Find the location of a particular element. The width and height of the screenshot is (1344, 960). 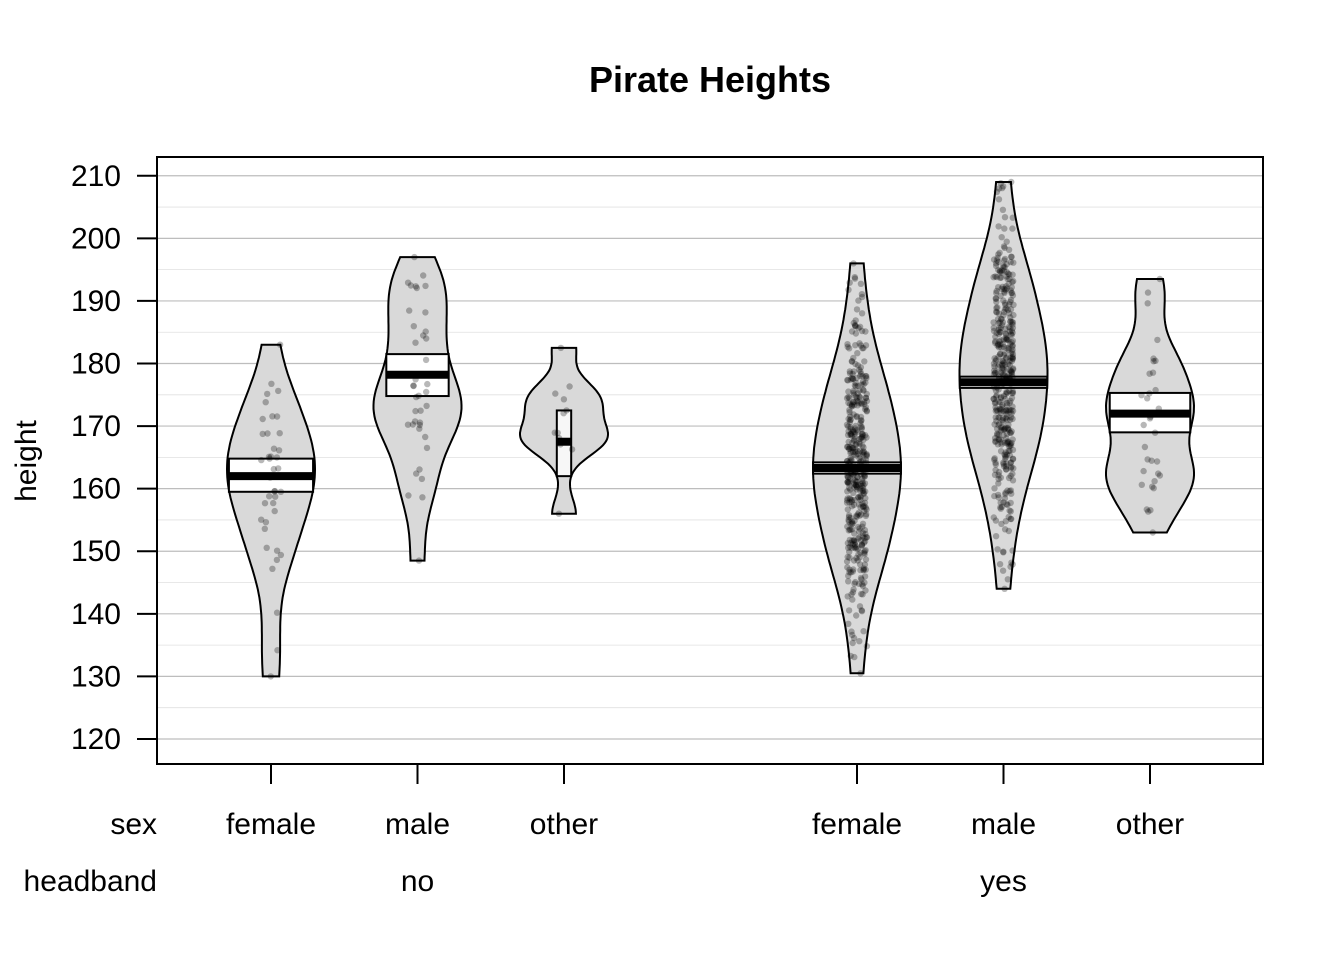

group-label-no: no is located at coordinates (417, 881).